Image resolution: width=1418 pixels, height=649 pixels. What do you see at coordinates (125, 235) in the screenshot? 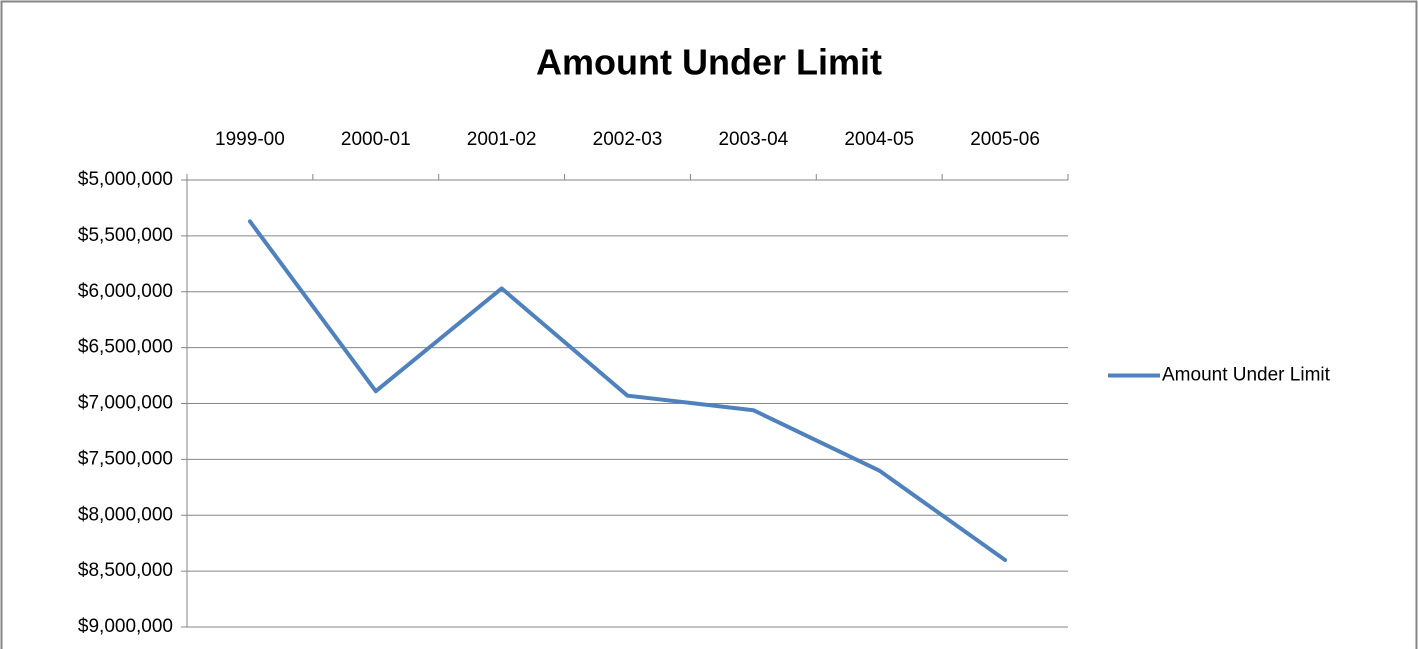
I see `y-tick-label: $5,500,000` at bounding box center [125, 235].